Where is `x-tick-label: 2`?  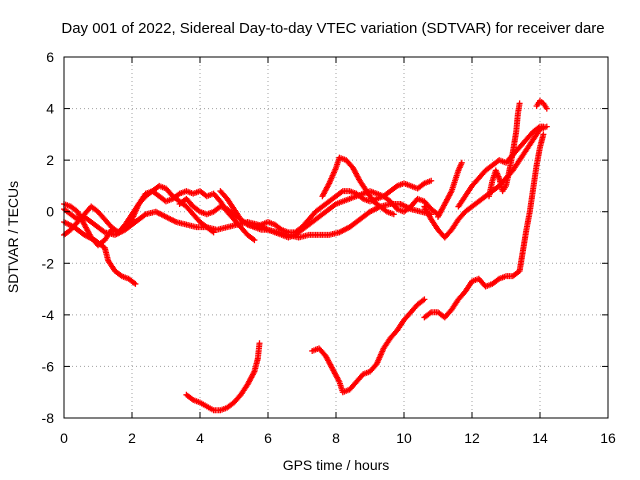
x-tick-label: 2 is located at coordinates (132, 438).